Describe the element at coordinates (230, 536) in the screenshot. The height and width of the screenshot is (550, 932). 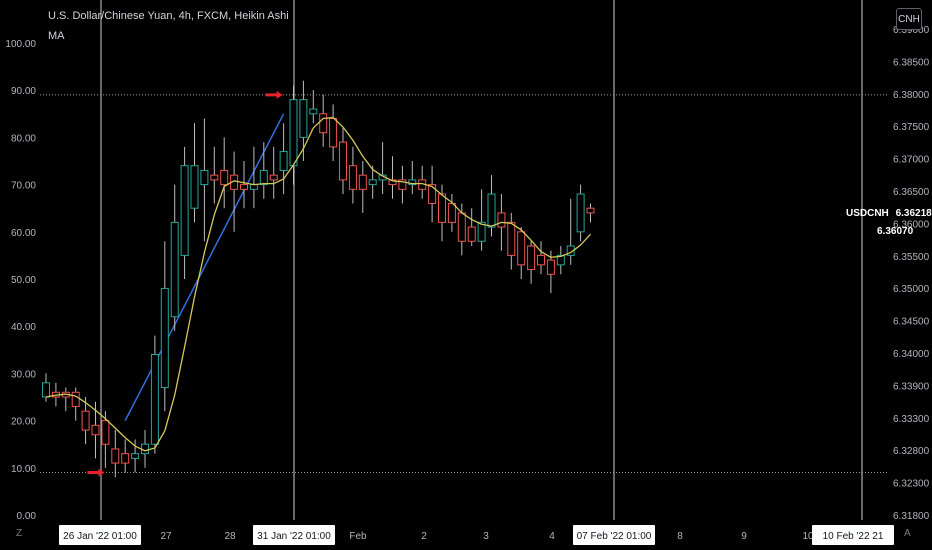
I see `x-axis-tick-label: 28` at that location.